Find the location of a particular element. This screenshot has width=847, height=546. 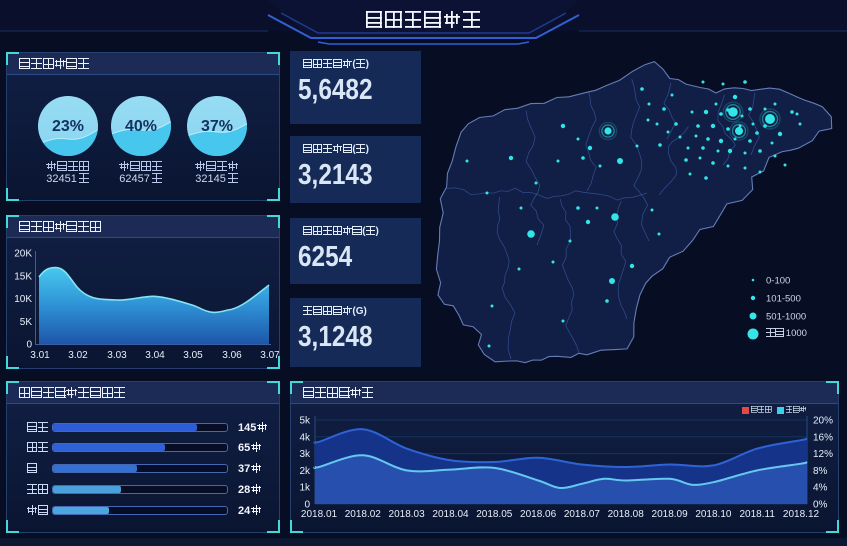

svg-text: 20% is located at coordinates (823, 421).